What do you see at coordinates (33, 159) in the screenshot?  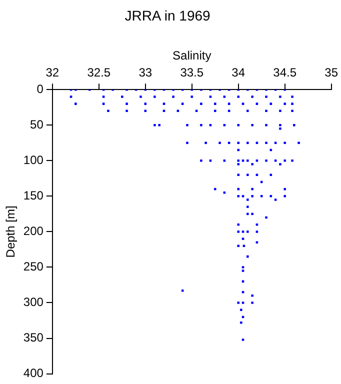 I see `y-tick-label: 100` at bounding box center [33, 159].